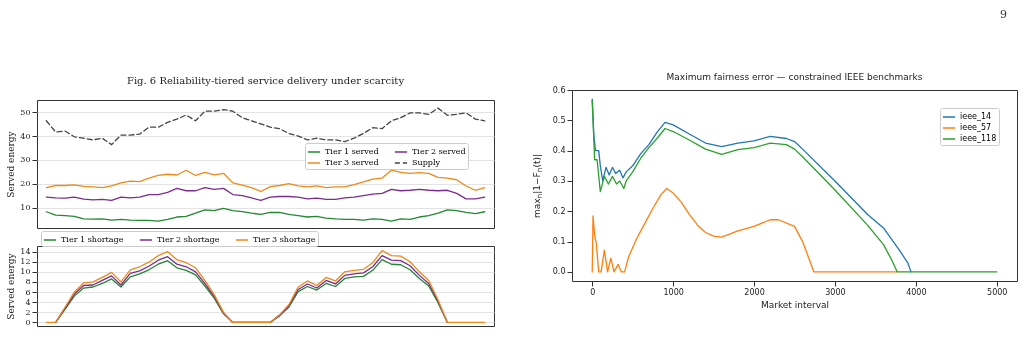 The image size is (1033, 342). Describe the element at coordinates (25, 184) in the screenshot. I see `y-tick-label: 20` at that location.